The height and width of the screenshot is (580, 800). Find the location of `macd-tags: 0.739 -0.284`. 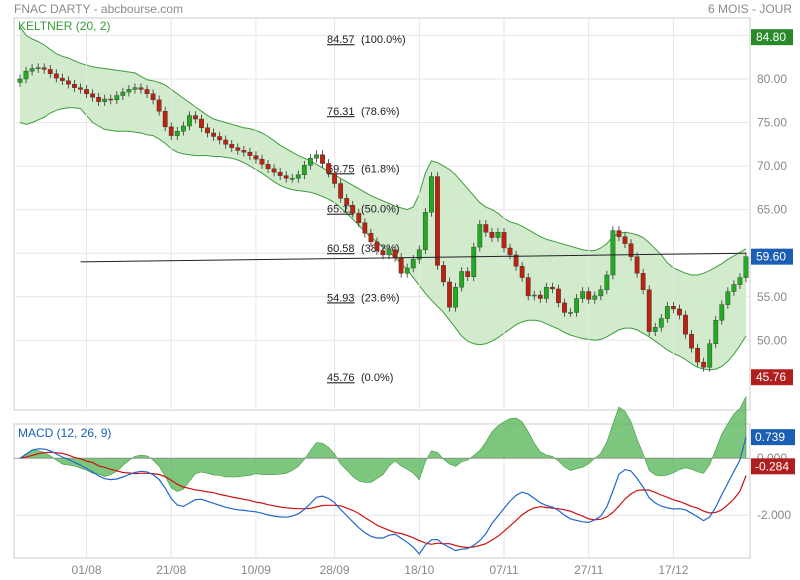

macd-tags: 0.739 -0.284 is located at coordinates (773, 452).